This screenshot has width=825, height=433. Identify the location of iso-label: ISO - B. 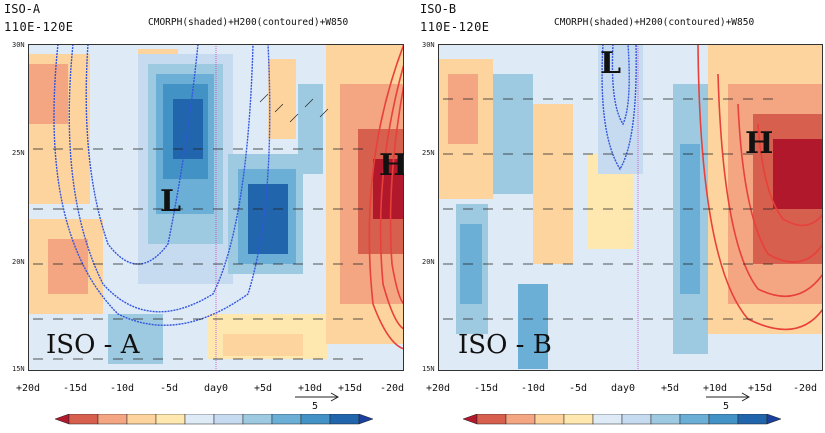
(505, 345).